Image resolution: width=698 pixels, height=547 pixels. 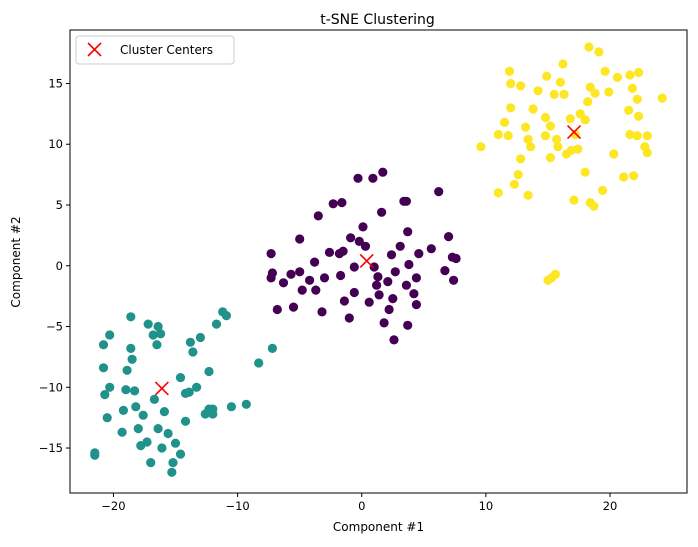 I want to click on legend: Cluster Centers, so click(x=155, y=50).